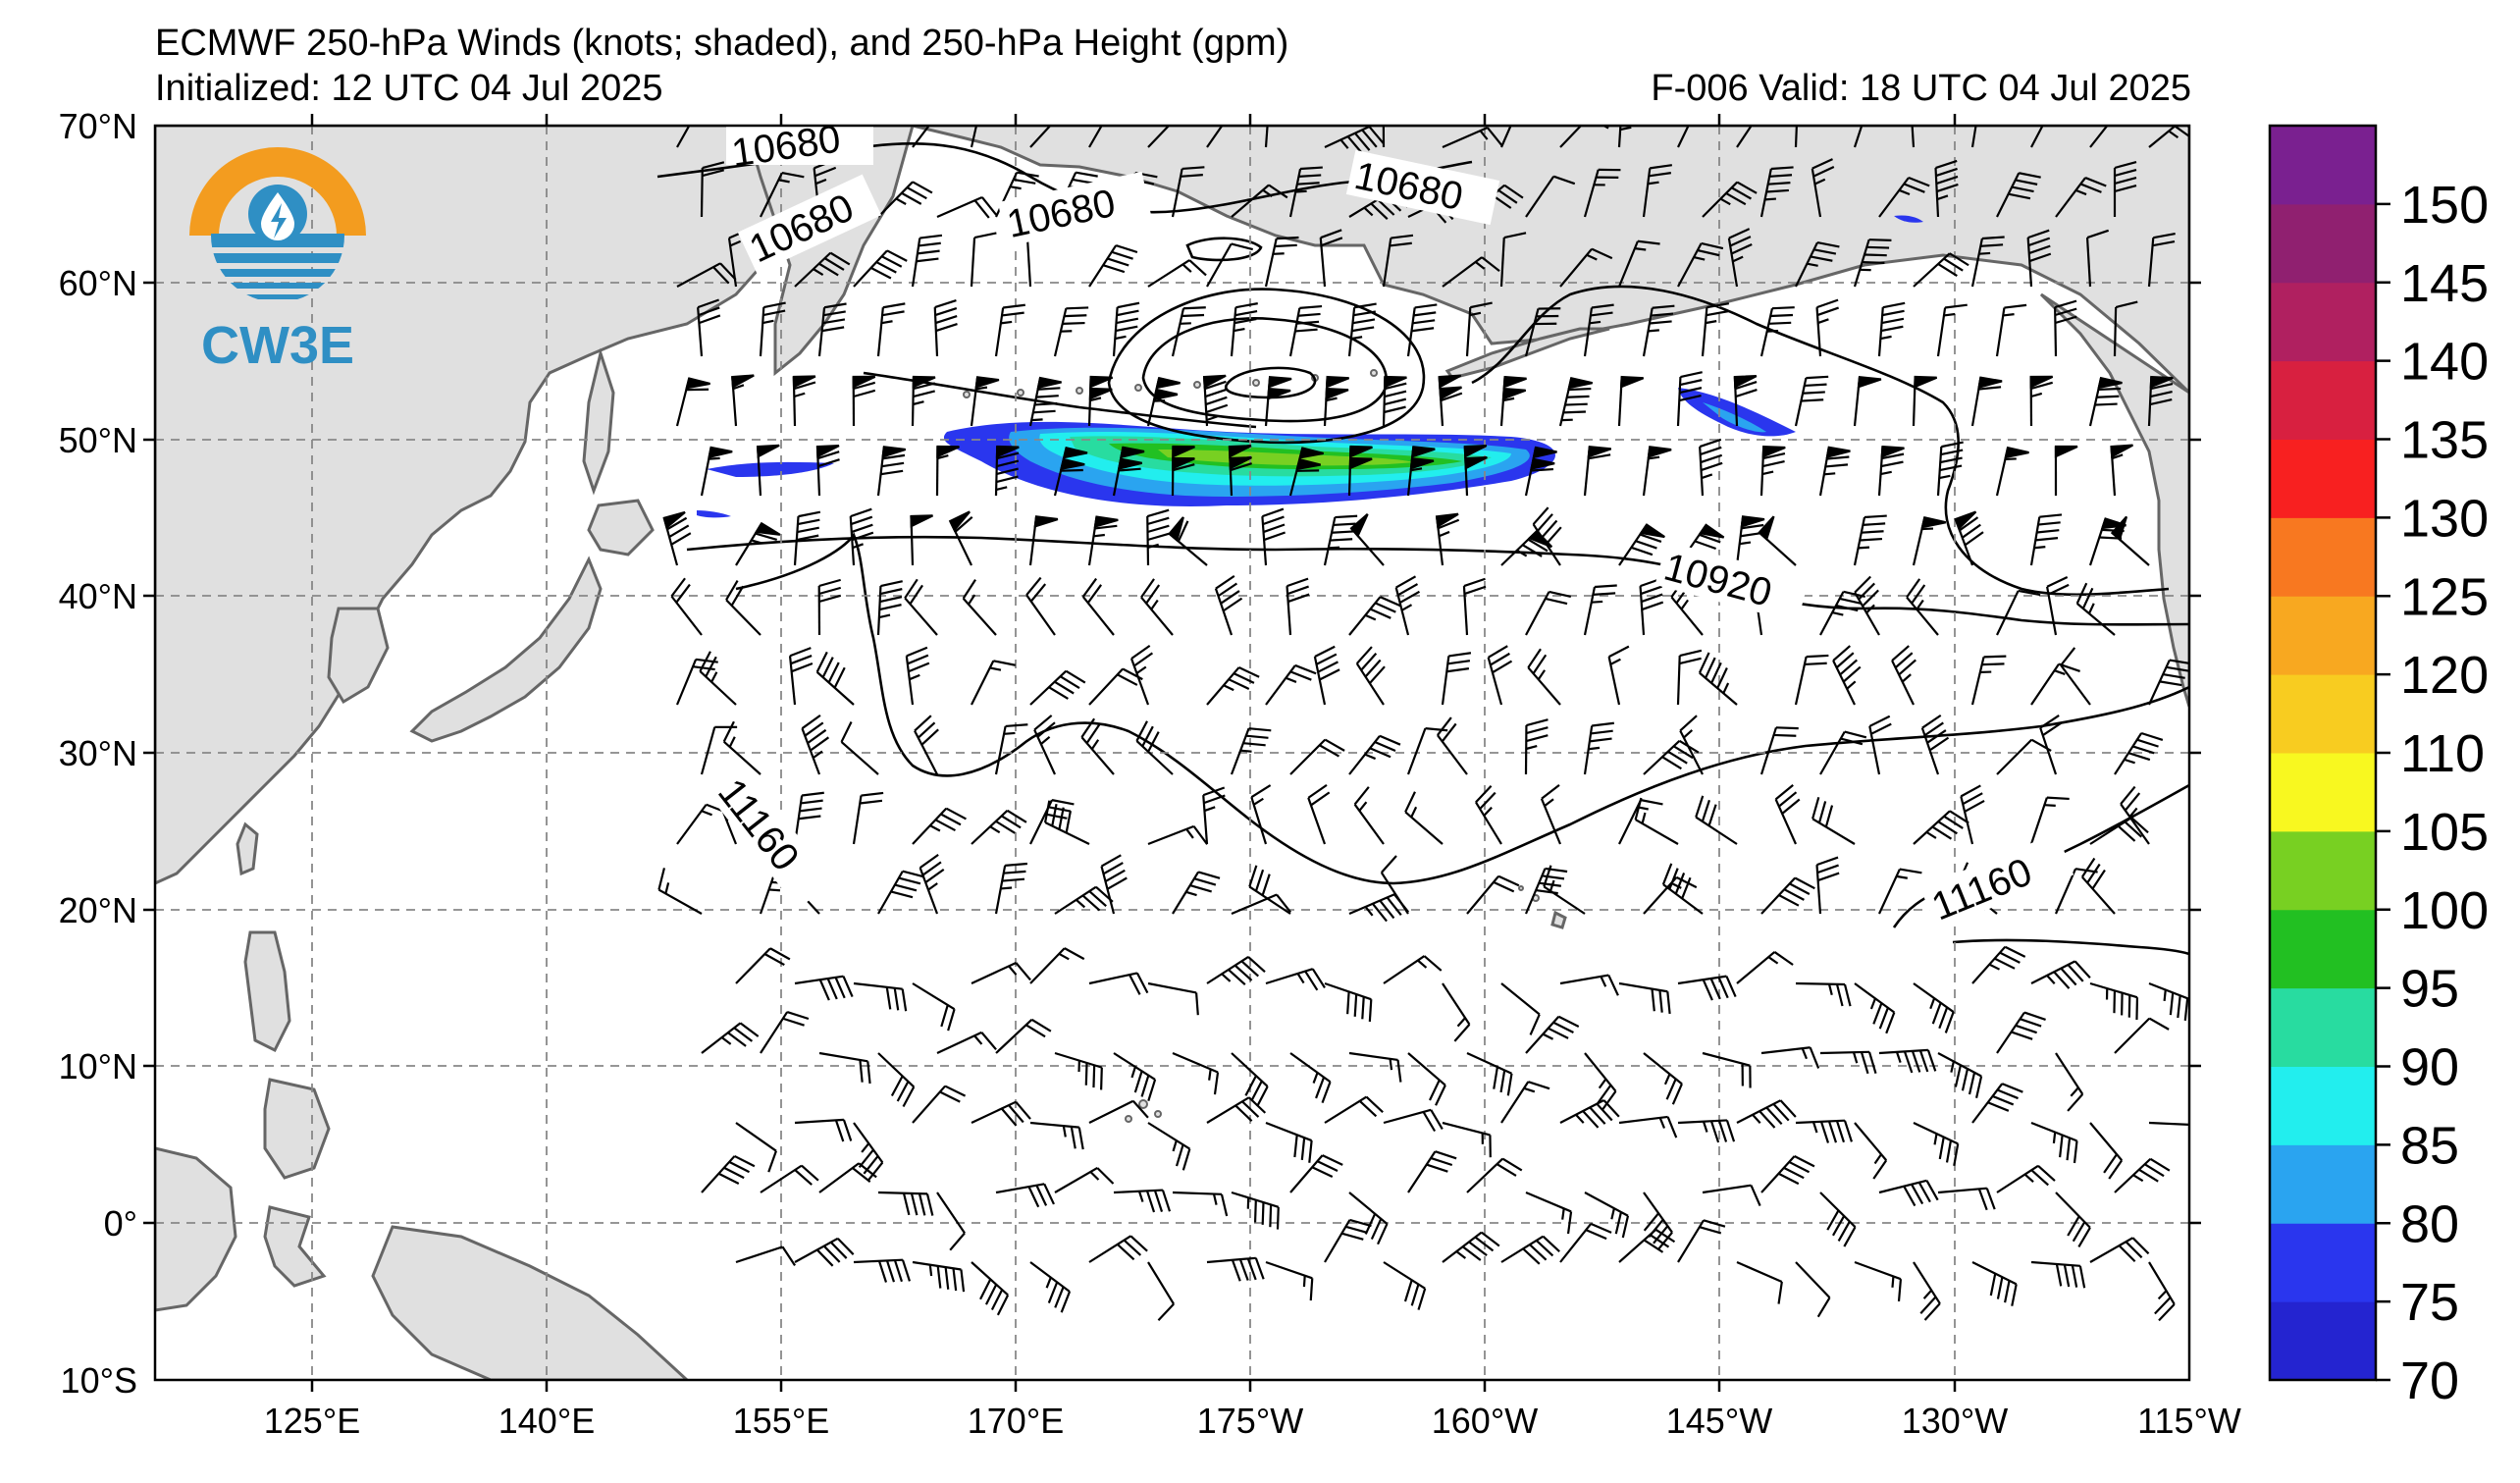 The image size is (2520, 1483). What do you see at coordinates (98, 910) in the screenshot?
I see `lat-label-20n: 20°N` at bounding box center [98, 910].